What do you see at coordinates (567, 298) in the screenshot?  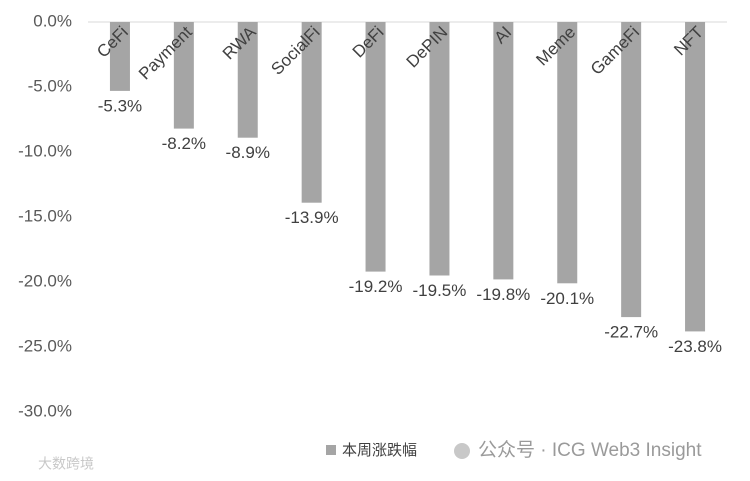 I see `data-label: -20.1%` at bounding box center [567, 298].